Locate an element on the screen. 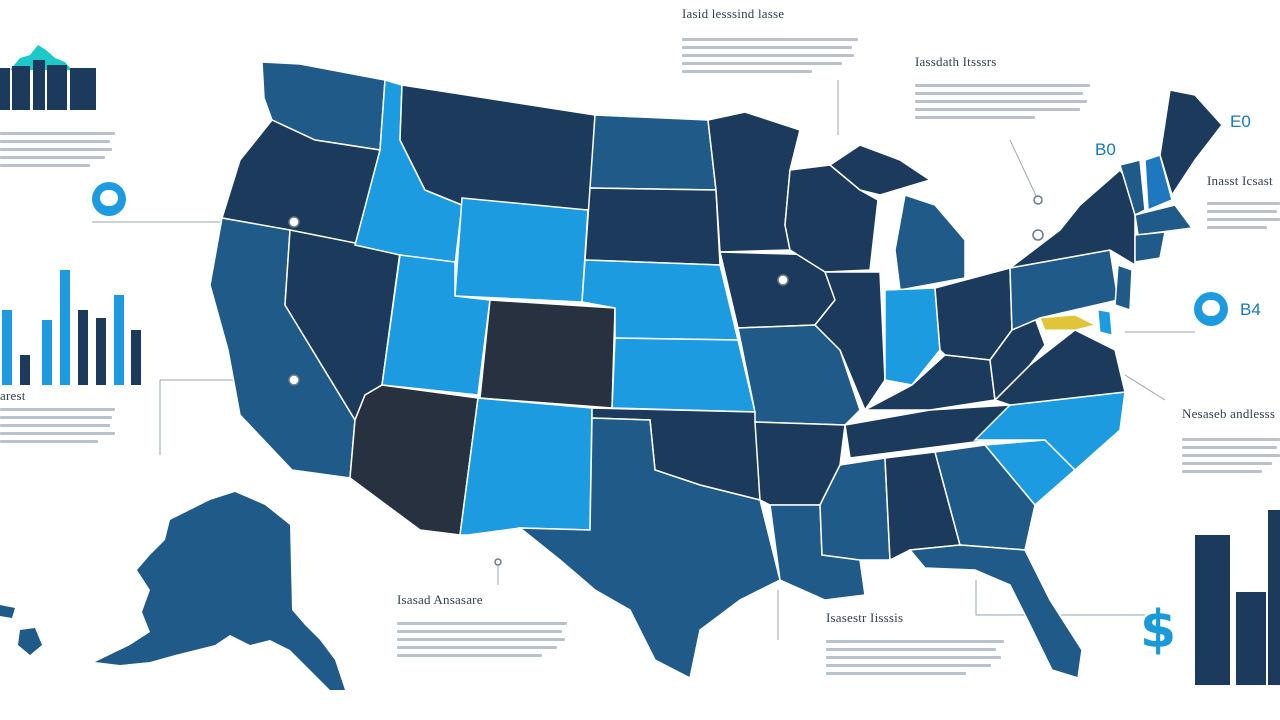 Image resolution: width=1280 pixels, height=720 pixels. state-massachusetts is located at coordinates (1164, 220).